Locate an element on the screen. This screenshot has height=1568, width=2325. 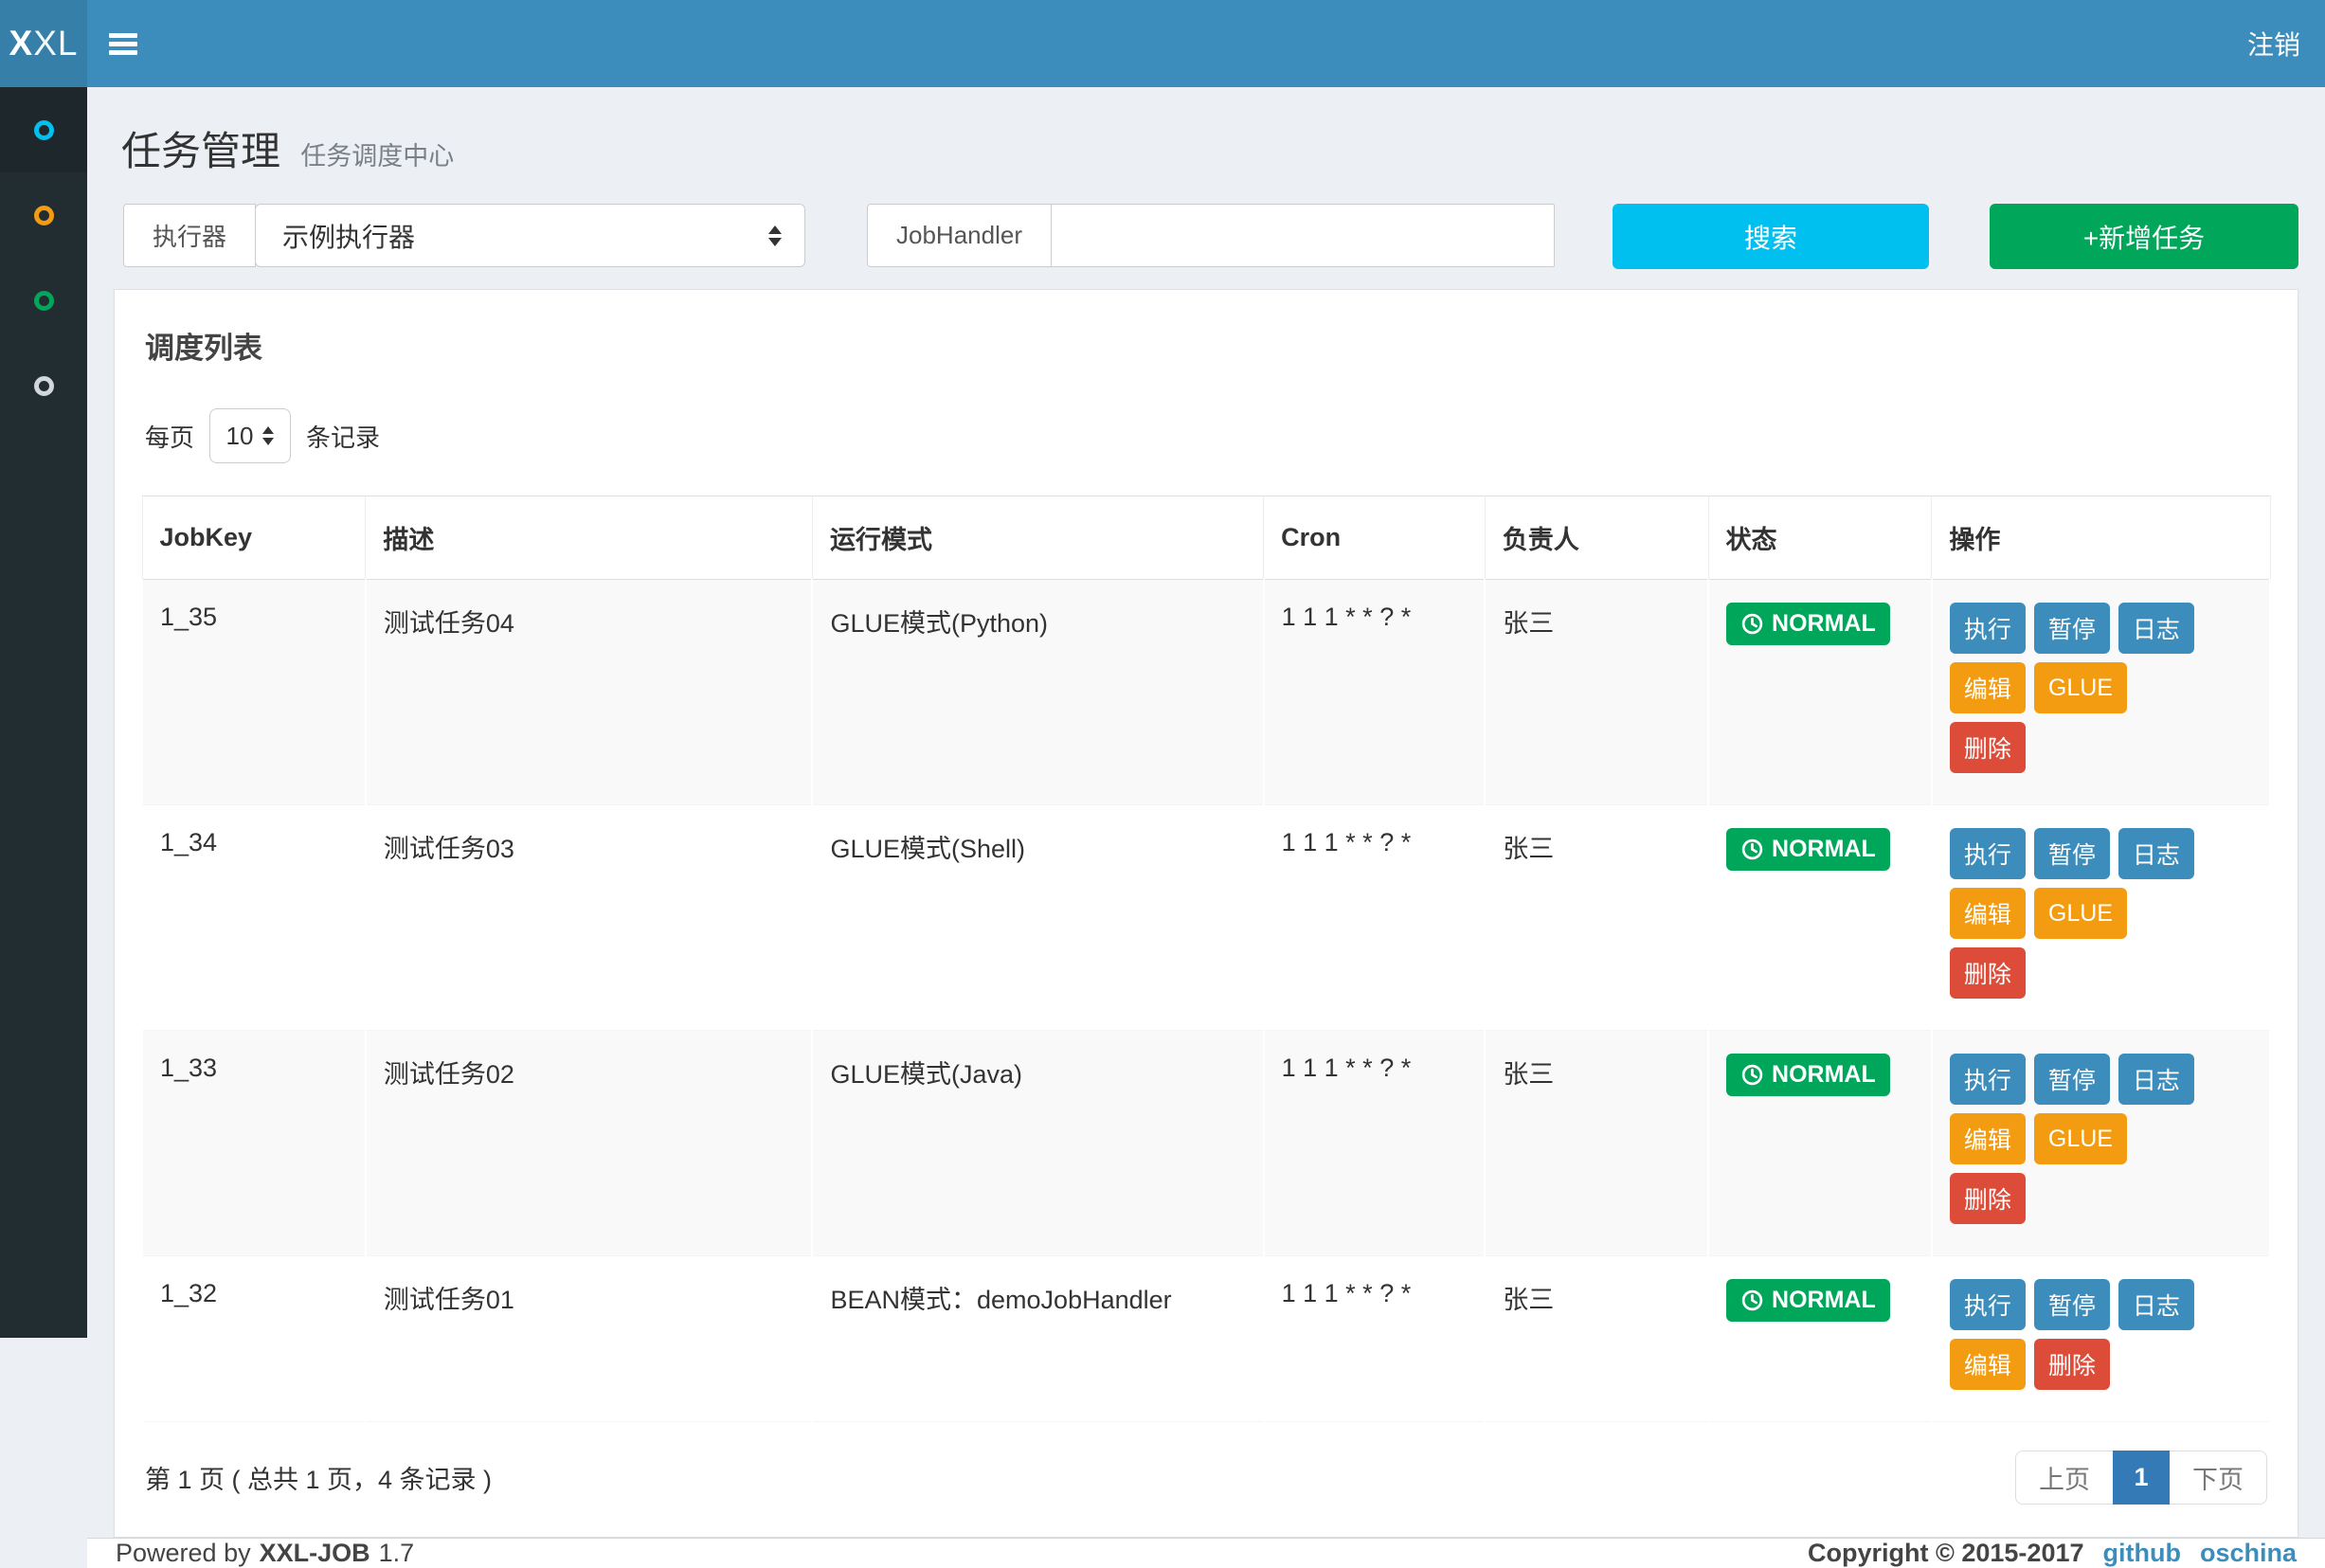
cell-actions: 执行 暂停 日志 编辑 GLUE 删除 is located at coordinates (2101, 692).